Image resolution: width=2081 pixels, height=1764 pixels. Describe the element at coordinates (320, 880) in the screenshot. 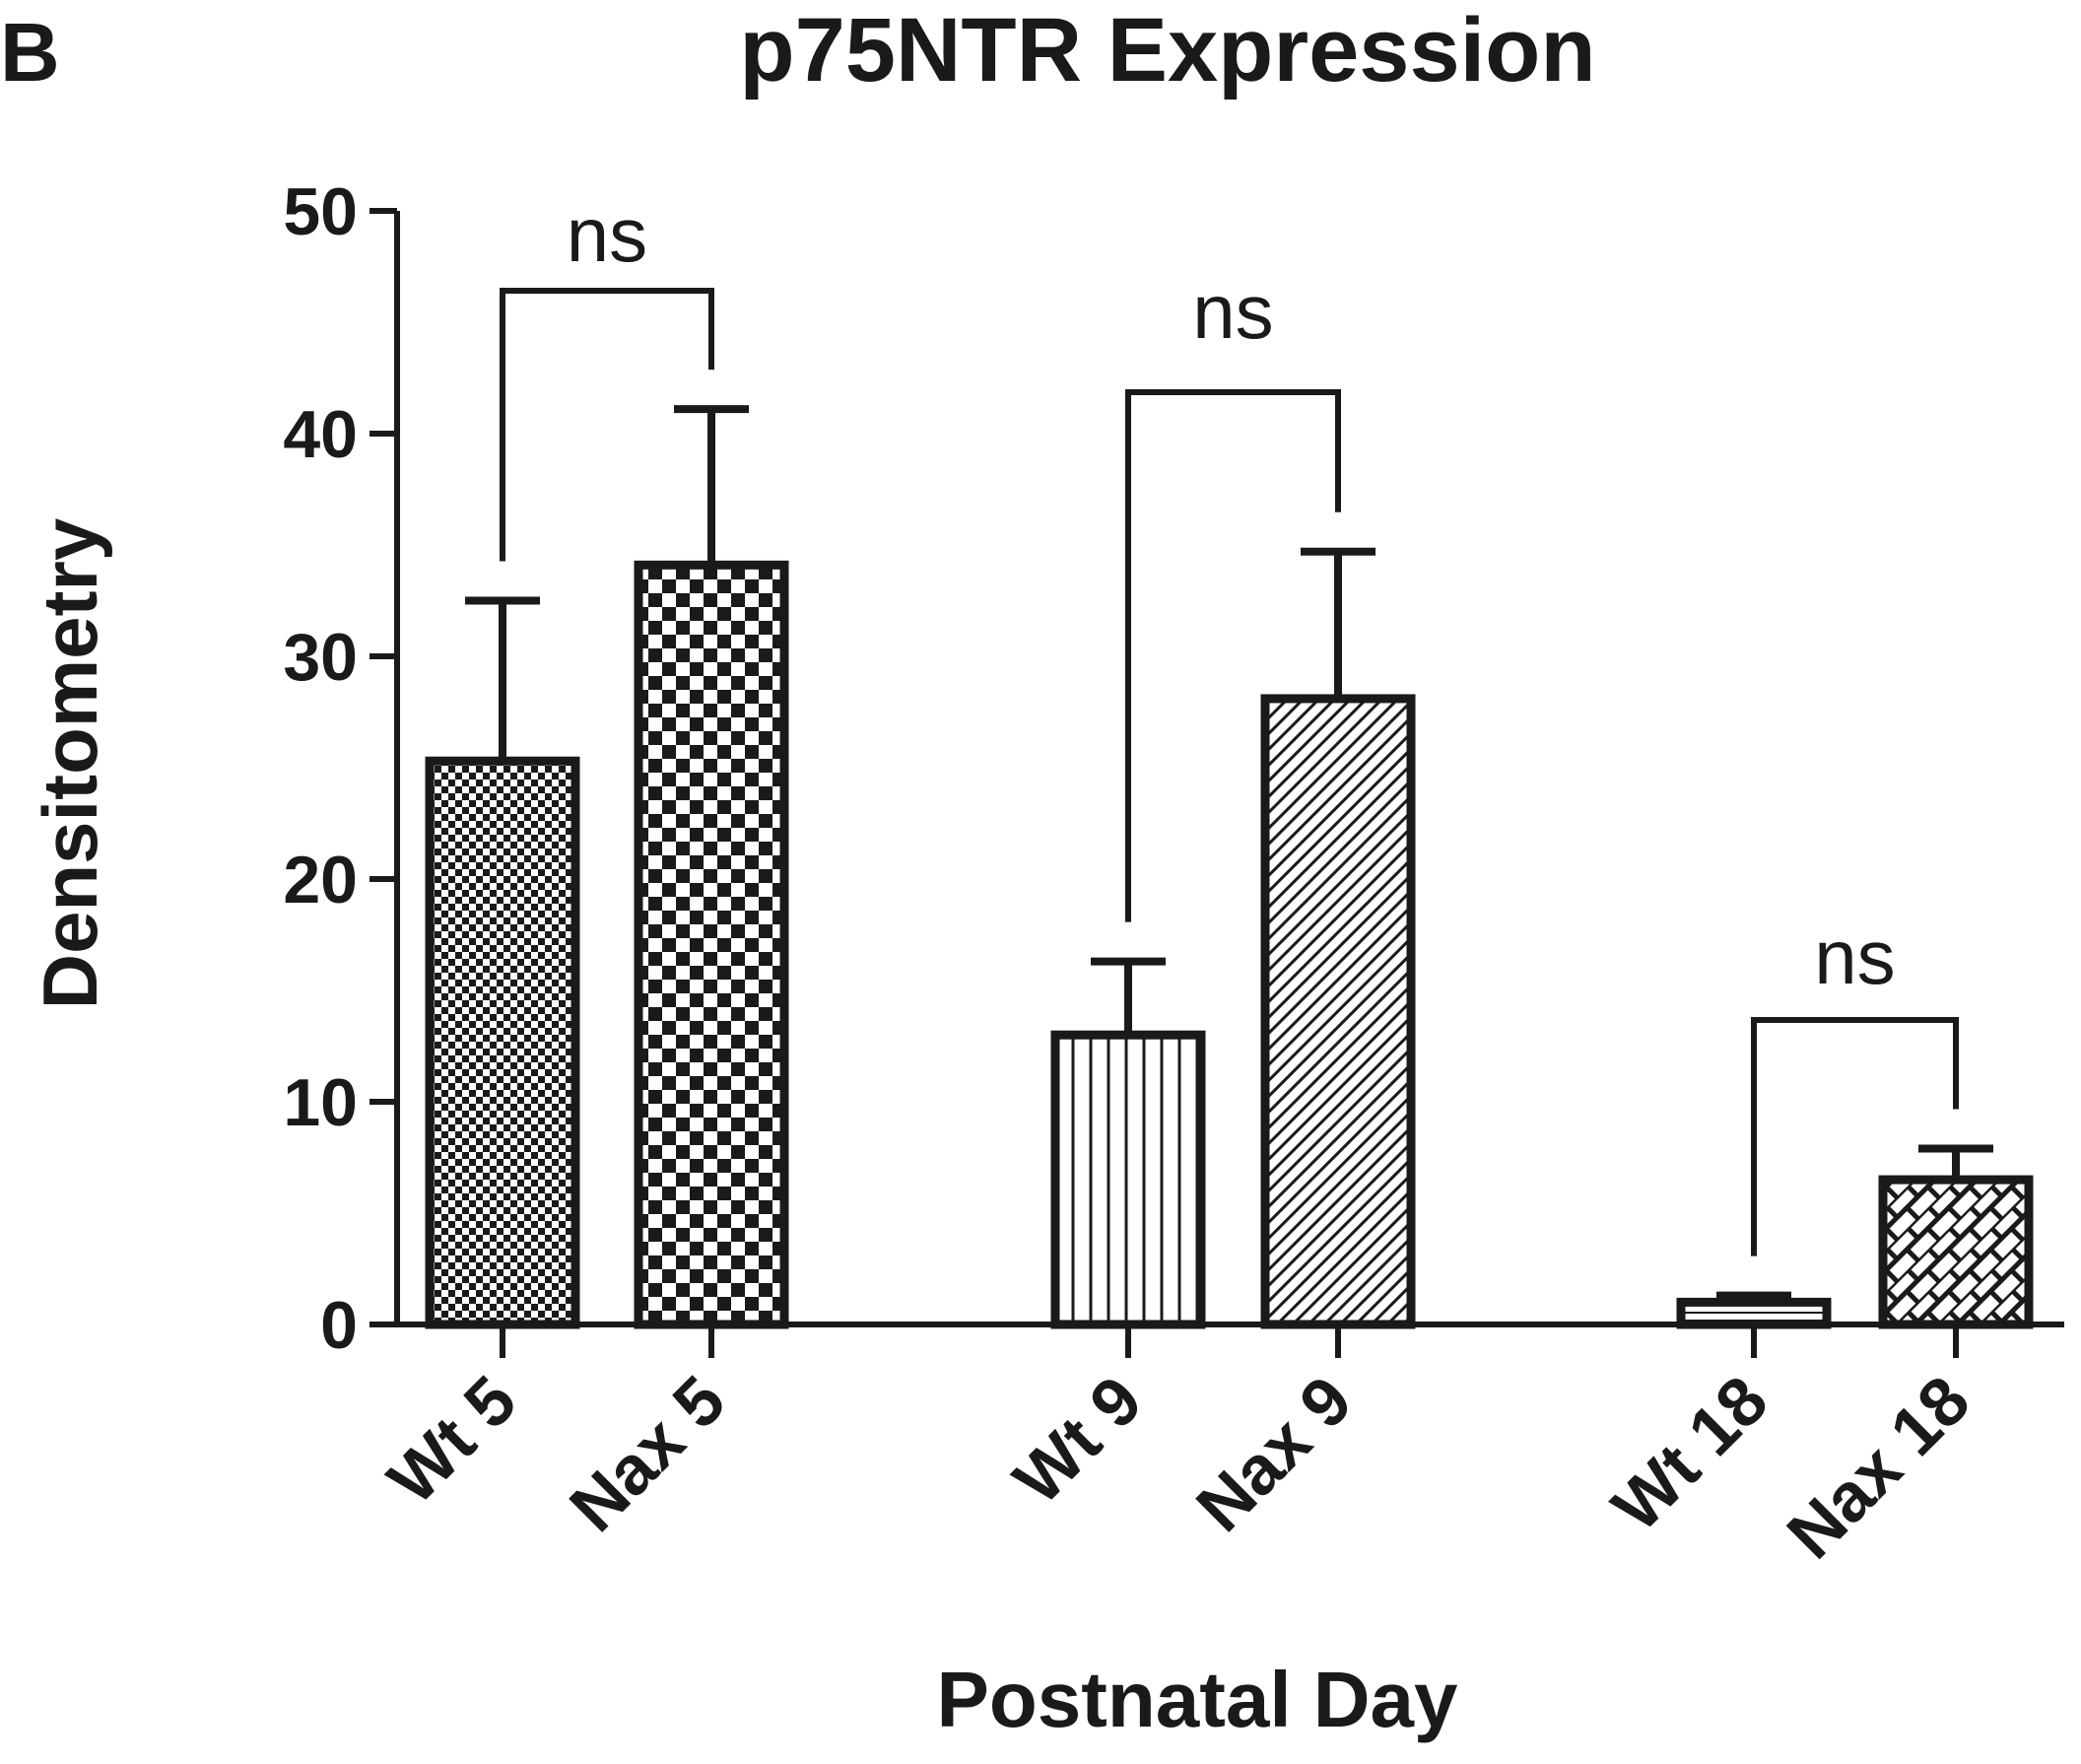

I see `y-tick-label: 20` at that location.